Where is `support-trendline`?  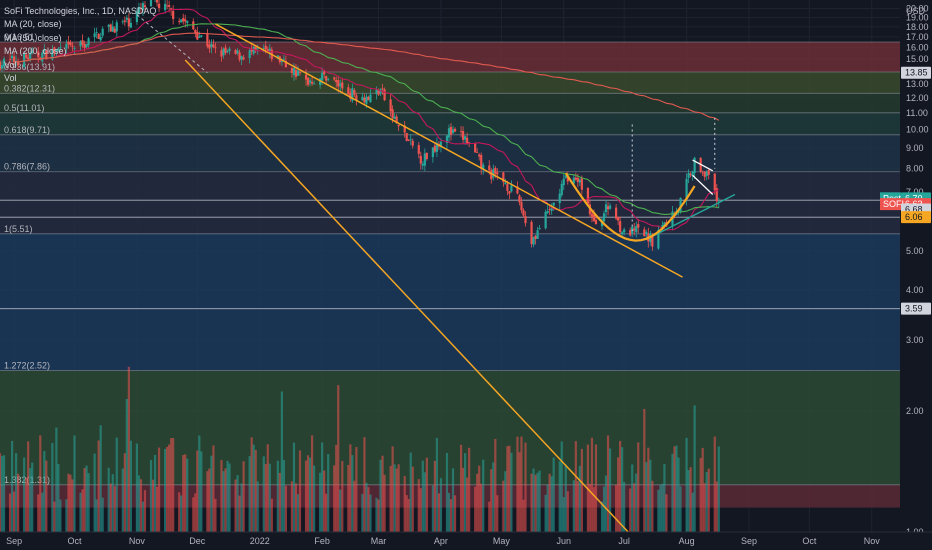
support-trendline is located at coordinates (693, 215).